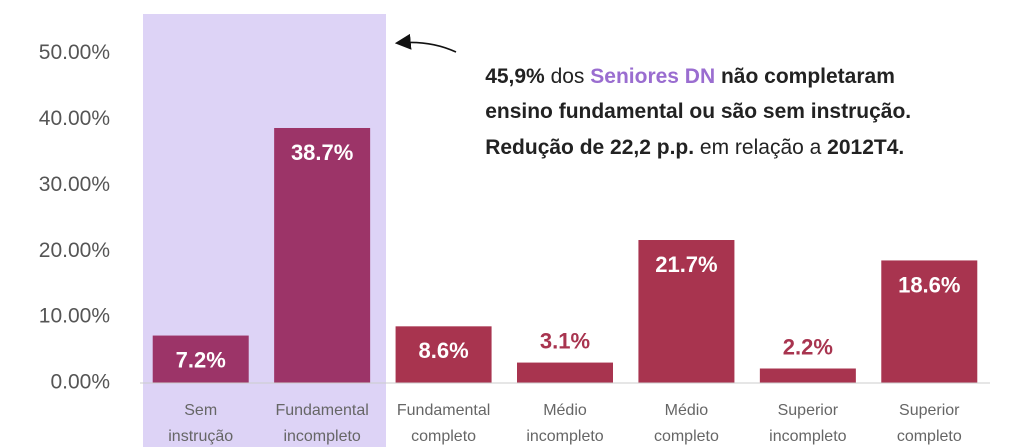 Image resolution: width=1030 pixels, height=447 pixels. What do you see at coordinates (322, 152) in the screenshot?
I see `value-label: 38.7%` at bounding box center [322, 152].